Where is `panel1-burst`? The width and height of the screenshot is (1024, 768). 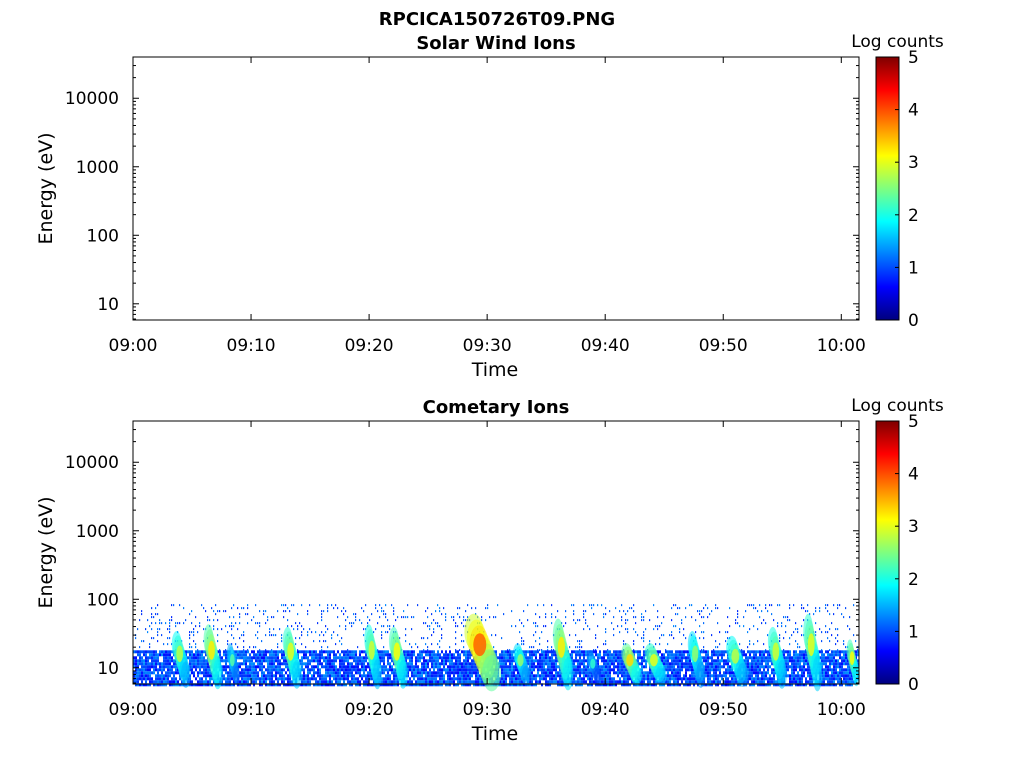
panel1-burst is located at coordinates (853, 663).